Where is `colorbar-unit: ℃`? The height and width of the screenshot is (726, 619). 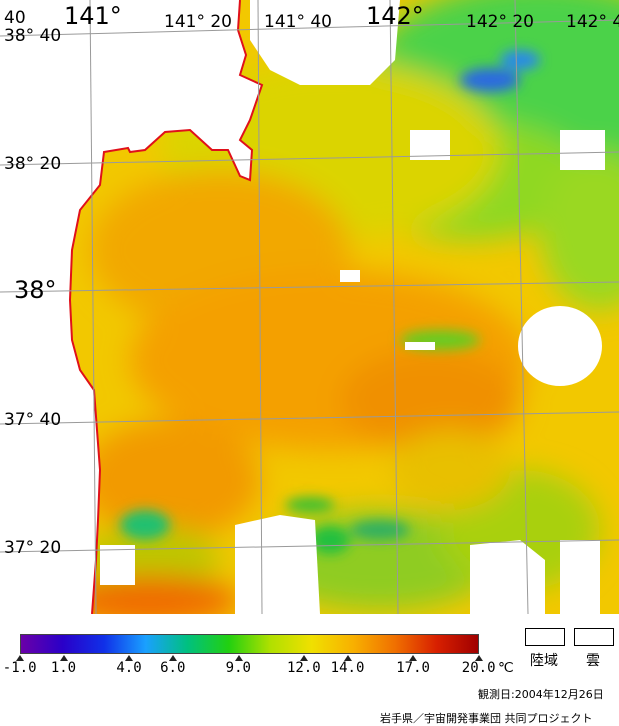
colorbar-unit: ℃ is located at coordinates (506, 668).